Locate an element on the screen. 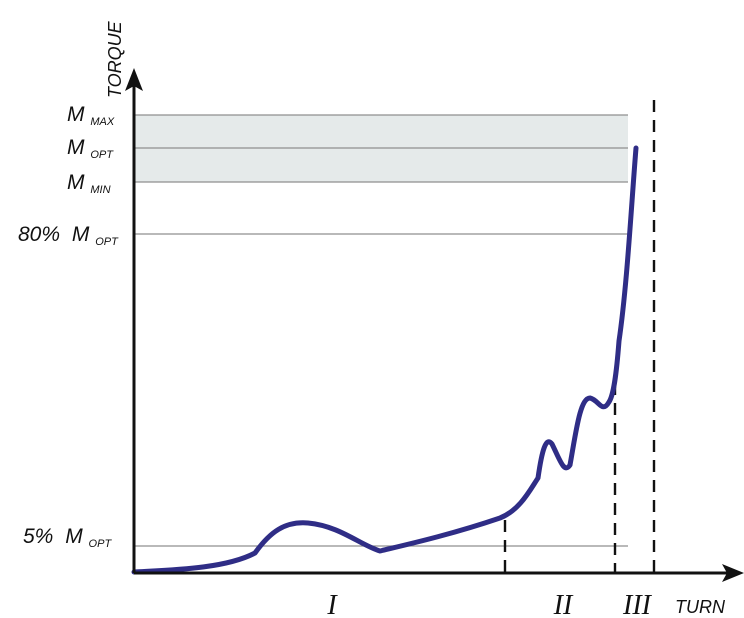 This screenshot has width=744, height=618. x-axis-label: TURN is located at coordinates (700, 607).